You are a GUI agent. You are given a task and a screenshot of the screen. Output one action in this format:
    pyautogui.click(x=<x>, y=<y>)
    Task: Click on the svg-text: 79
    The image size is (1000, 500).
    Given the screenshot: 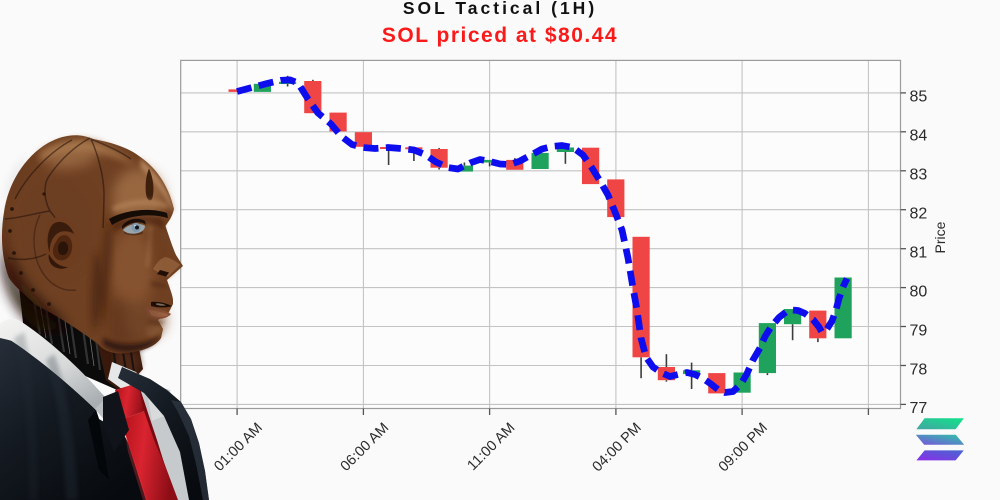 What is the action you would take?
    pyautogui.click(x=919, y=330)
    